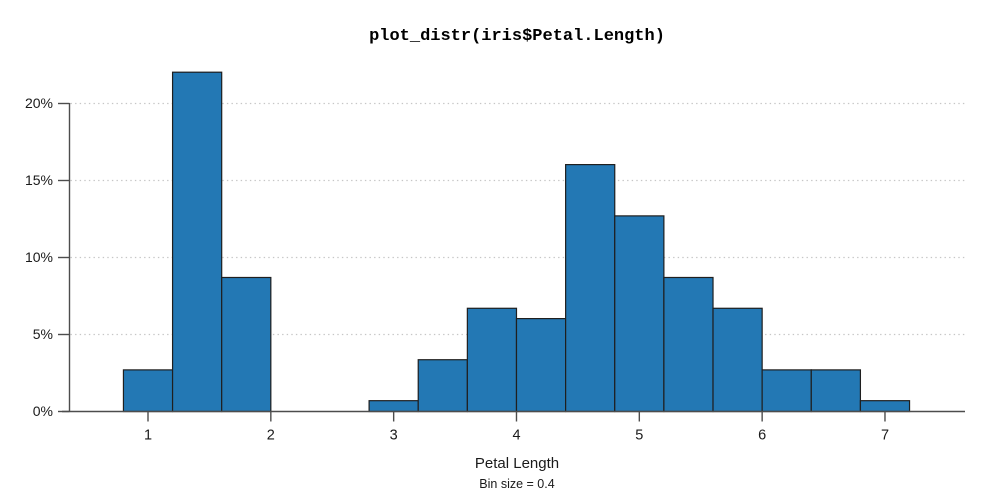 This screenshot has width=1000, height=500. Describe the element at coordinates (271, 436) in the screenshot. I see `x-tick-label: 2` at that location.